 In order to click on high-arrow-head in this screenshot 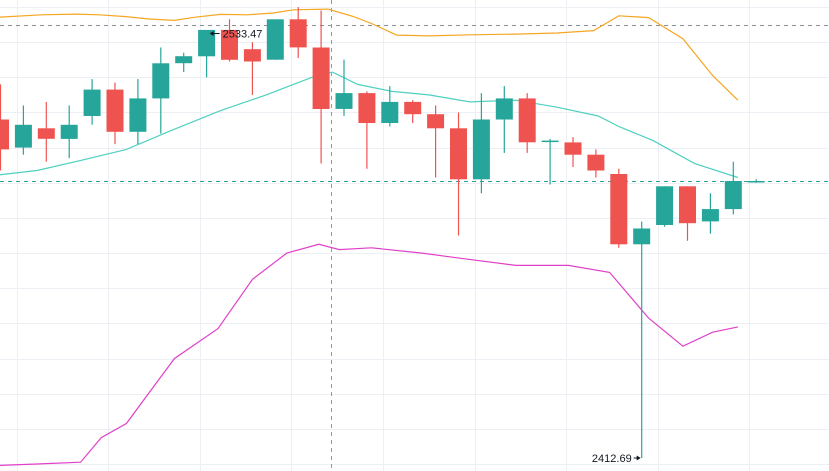, I will do `click(211, 33)`.